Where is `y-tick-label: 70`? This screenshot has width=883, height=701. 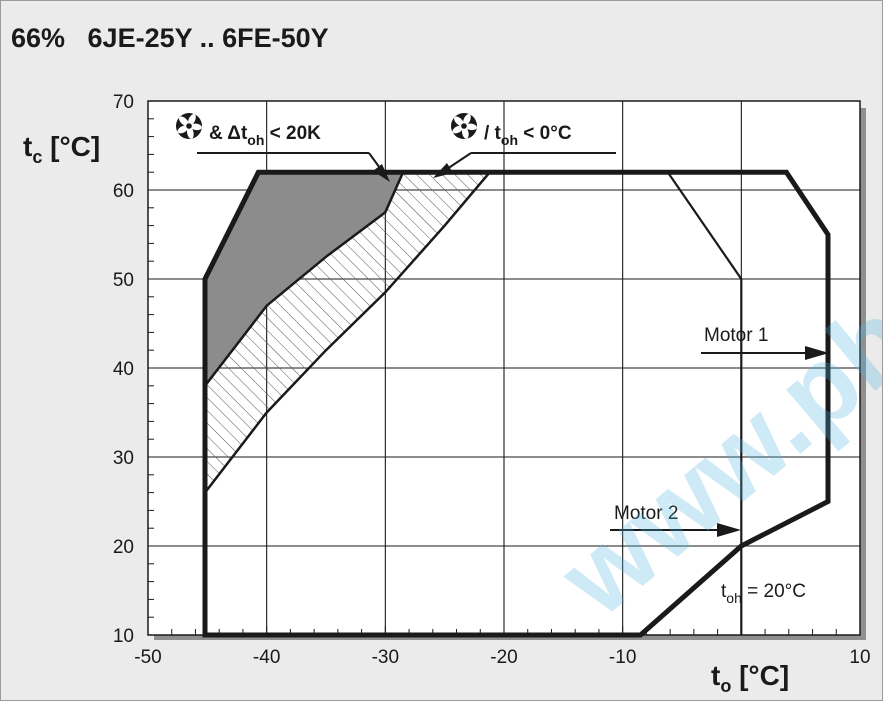 y-tick-label: 70 is located at coordinates (123, 102).